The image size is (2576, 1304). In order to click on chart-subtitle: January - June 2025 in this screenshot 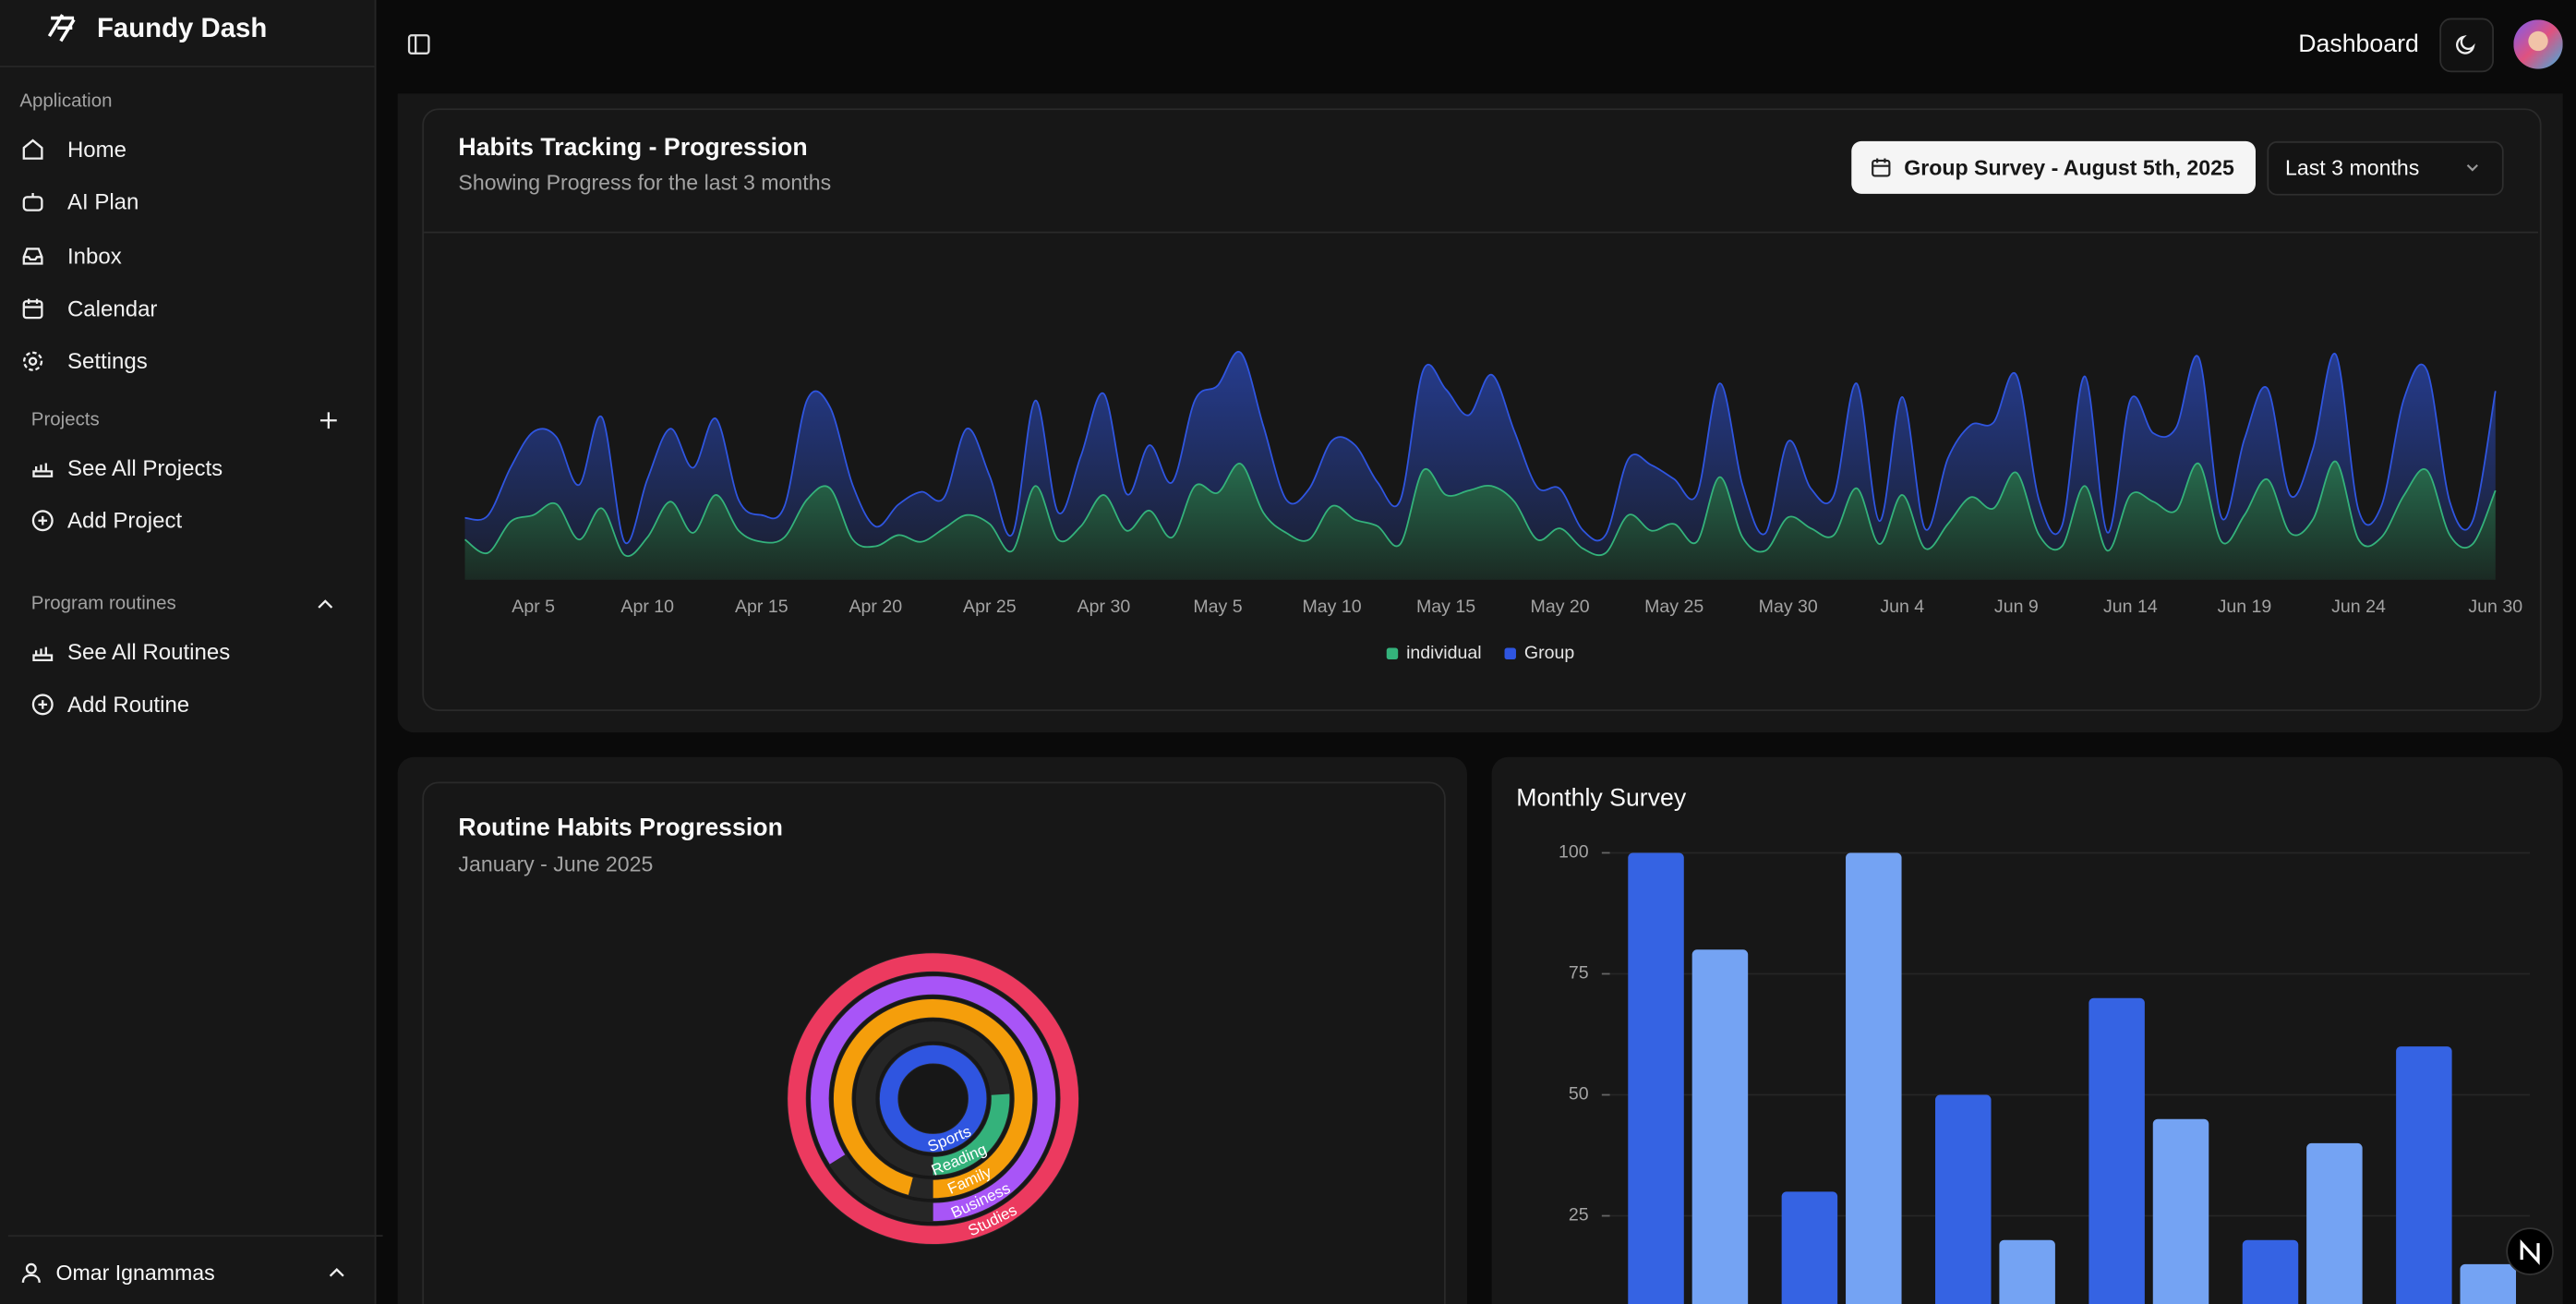, I will do `click(556, 863)`.